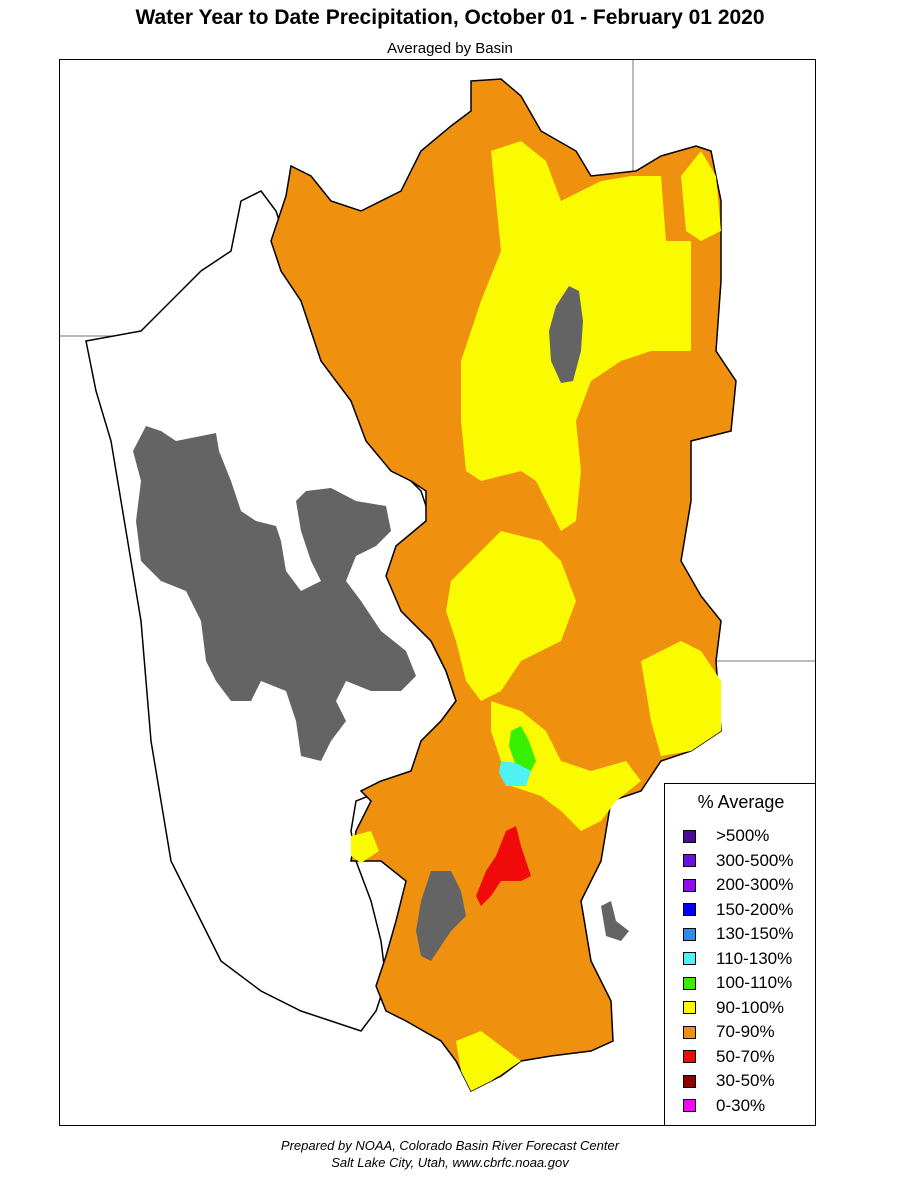 This screenshot has width=900, height=1200. I want to click on legend-item: 200-300%, so click(738, 885).